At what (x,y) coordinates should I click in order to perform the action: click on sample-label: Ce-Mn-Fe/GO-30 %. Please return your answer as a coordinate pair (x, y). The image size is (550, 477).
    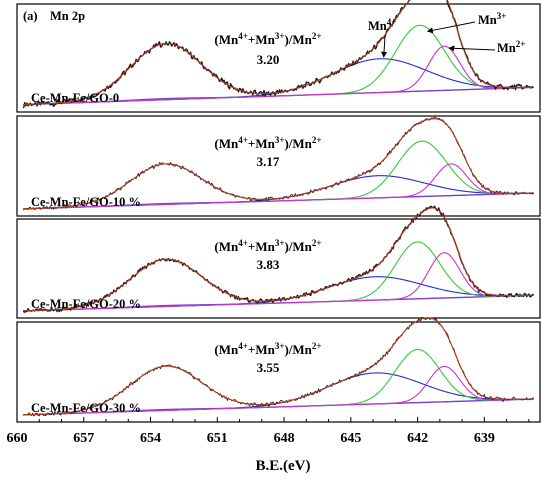
    Looking at the image, I should click on (86, 408).